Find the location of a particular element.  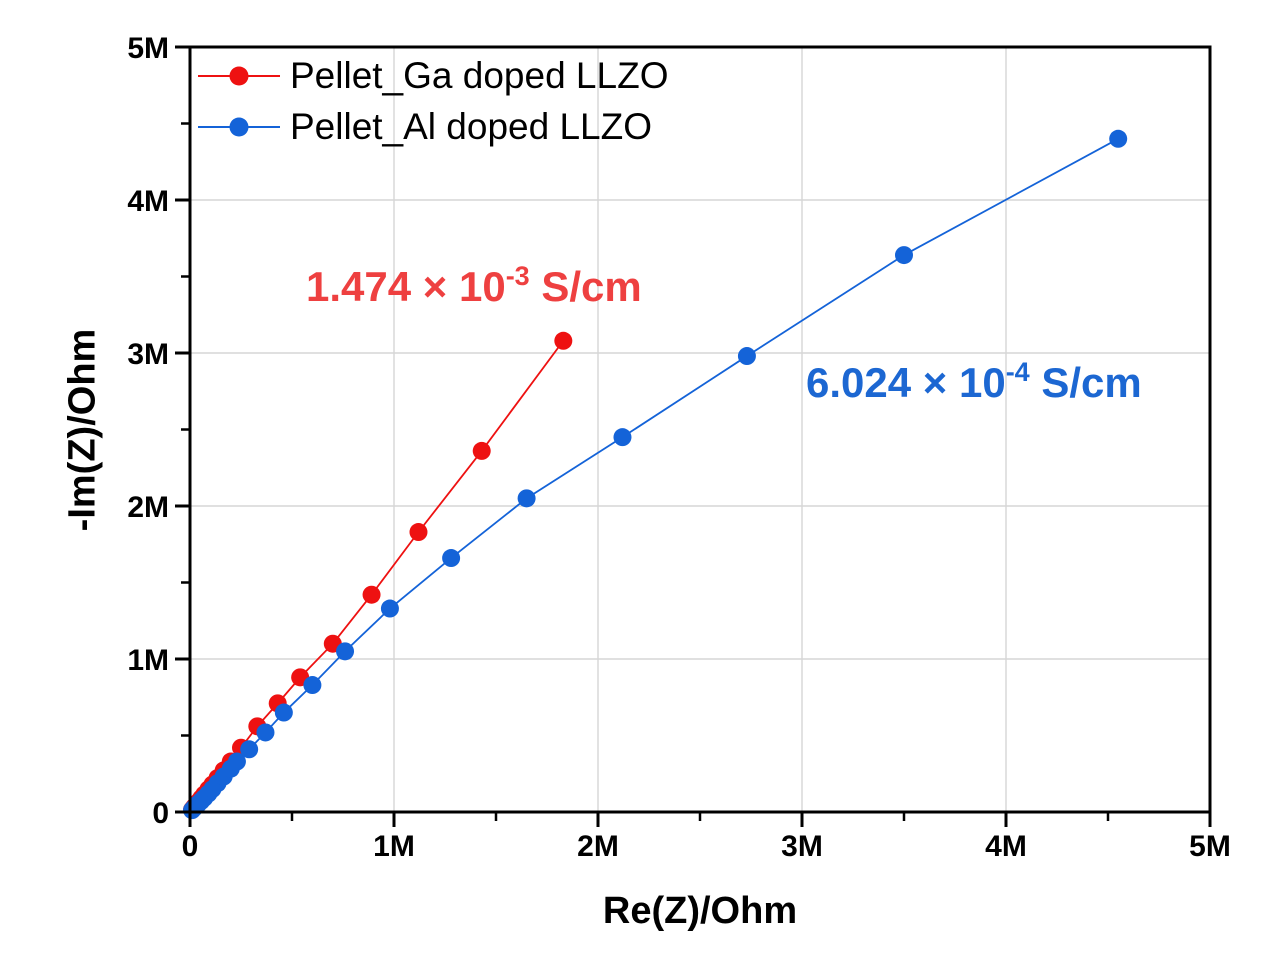

conductivity-annotation-ga: 1.474 × 10-3 S/cm is located at coordinates (474, 288).